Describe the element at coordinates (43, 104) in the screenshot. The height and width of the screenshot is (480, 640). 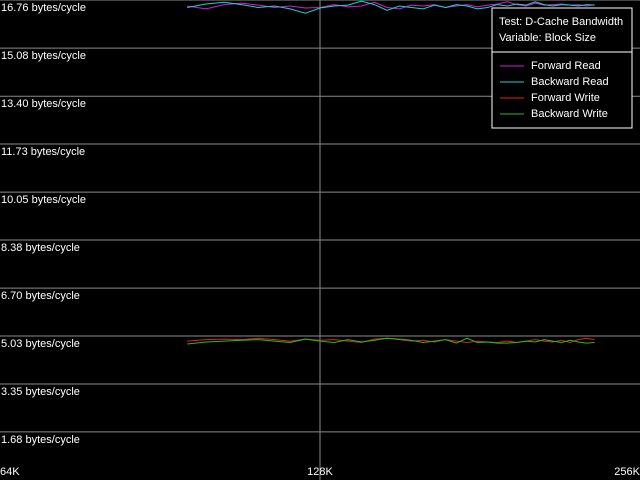
I see `y-tick-label: 13.40 bytes/cycle` at that location.